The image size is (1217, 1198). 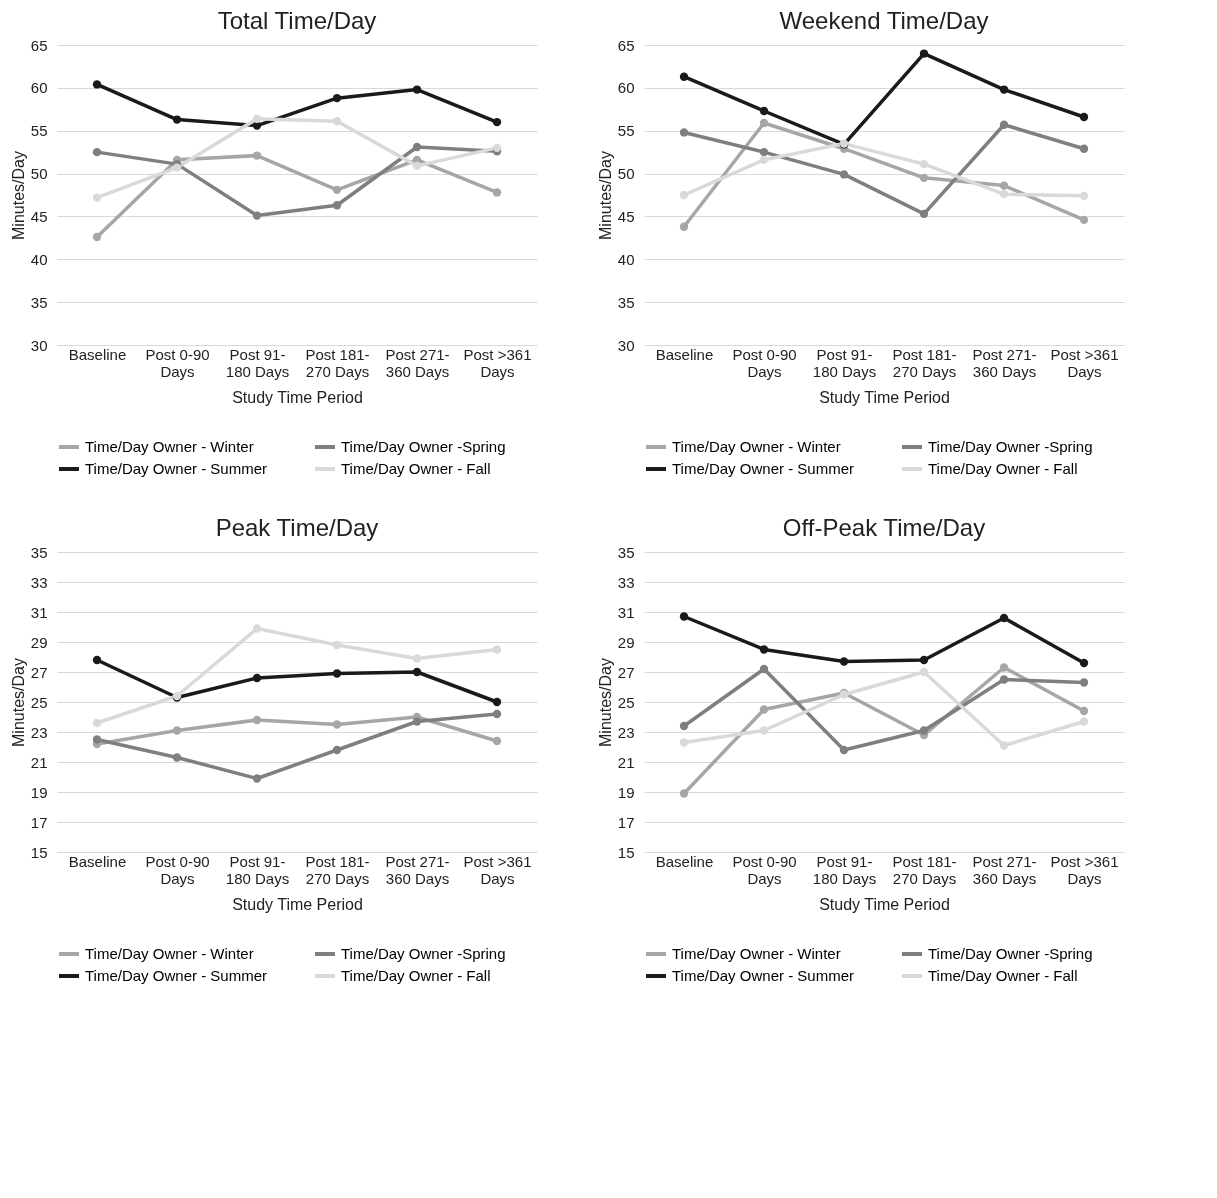 I want to click on legend-label: Time/Day Owner - Winter, so click(x=169, y=953).